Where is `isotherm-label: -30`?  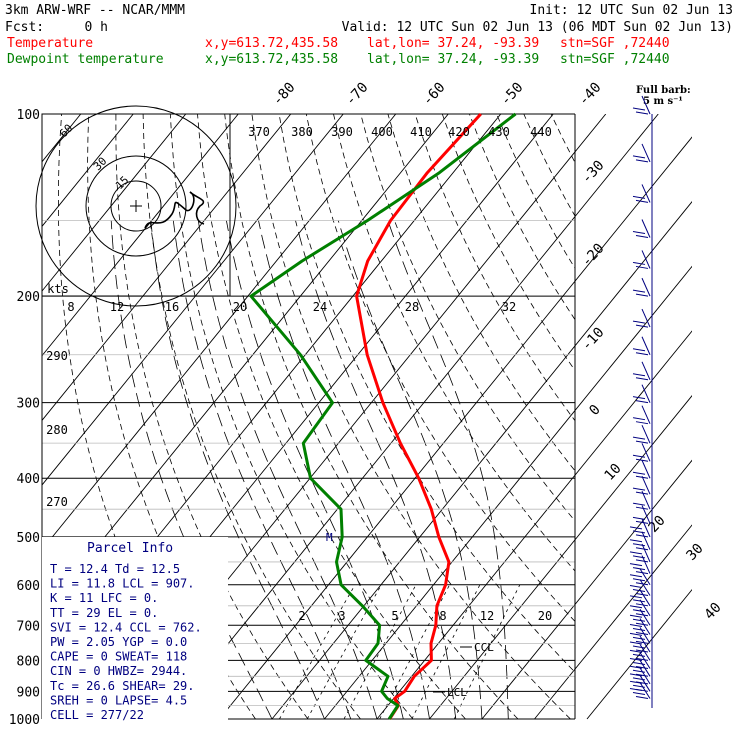
isotherm-label: -30 is located at coordinates (593, 172).